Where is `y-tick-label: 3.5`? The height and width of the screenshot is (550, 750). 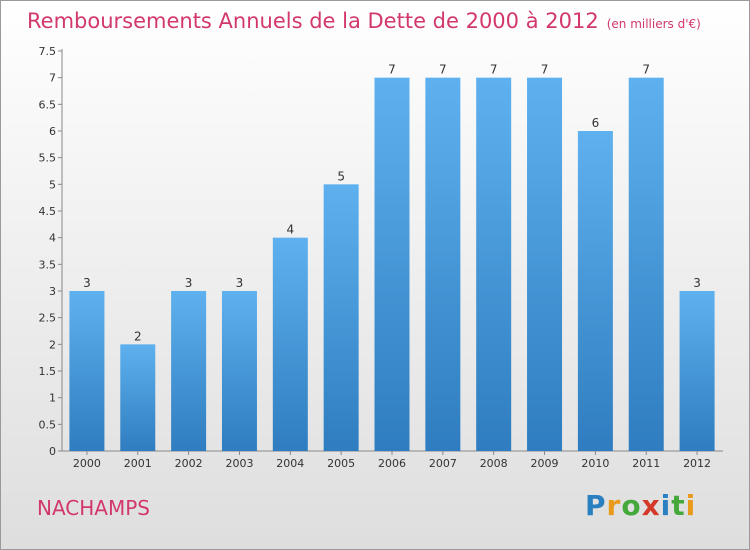 y-tick-label: 3.5 is located at coordinates (48, 264).